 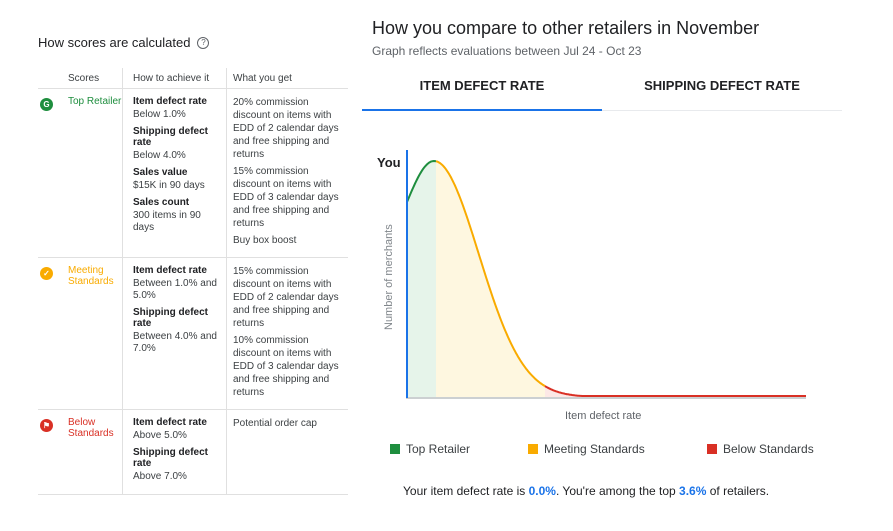 What do you see at coordinates (91, 276) in the screenshot?
I see `tier-name: Meeting Standards` at bounding box center [91, 276].